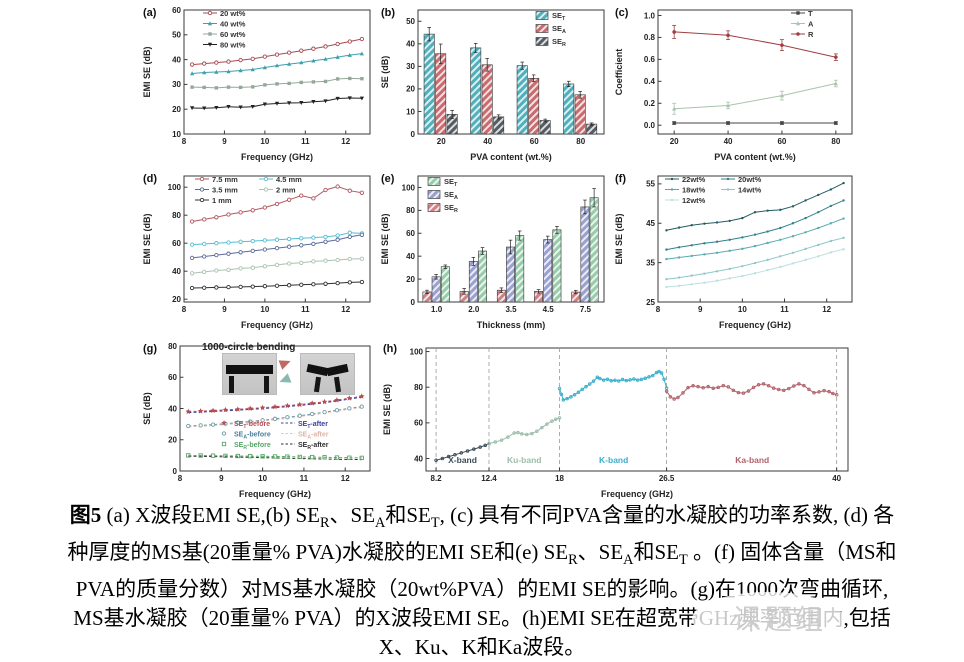 Image resolution: width=964 pixels, height=662 pixels. I want to click on svg-text: 8.2, so click(437, 478).